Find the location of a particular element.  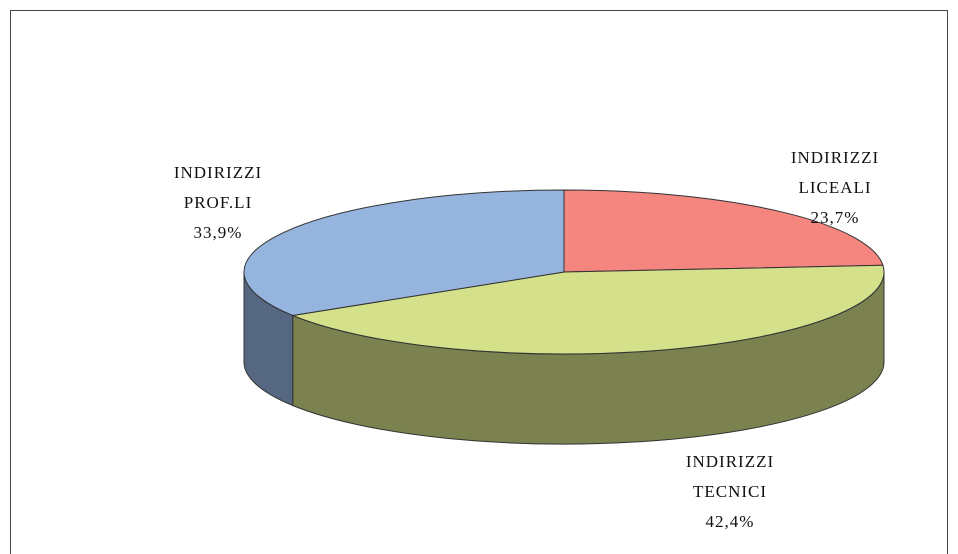

data-label: INDIRIZZI LICEALI 23,7% is located at coordinates (835, 188).